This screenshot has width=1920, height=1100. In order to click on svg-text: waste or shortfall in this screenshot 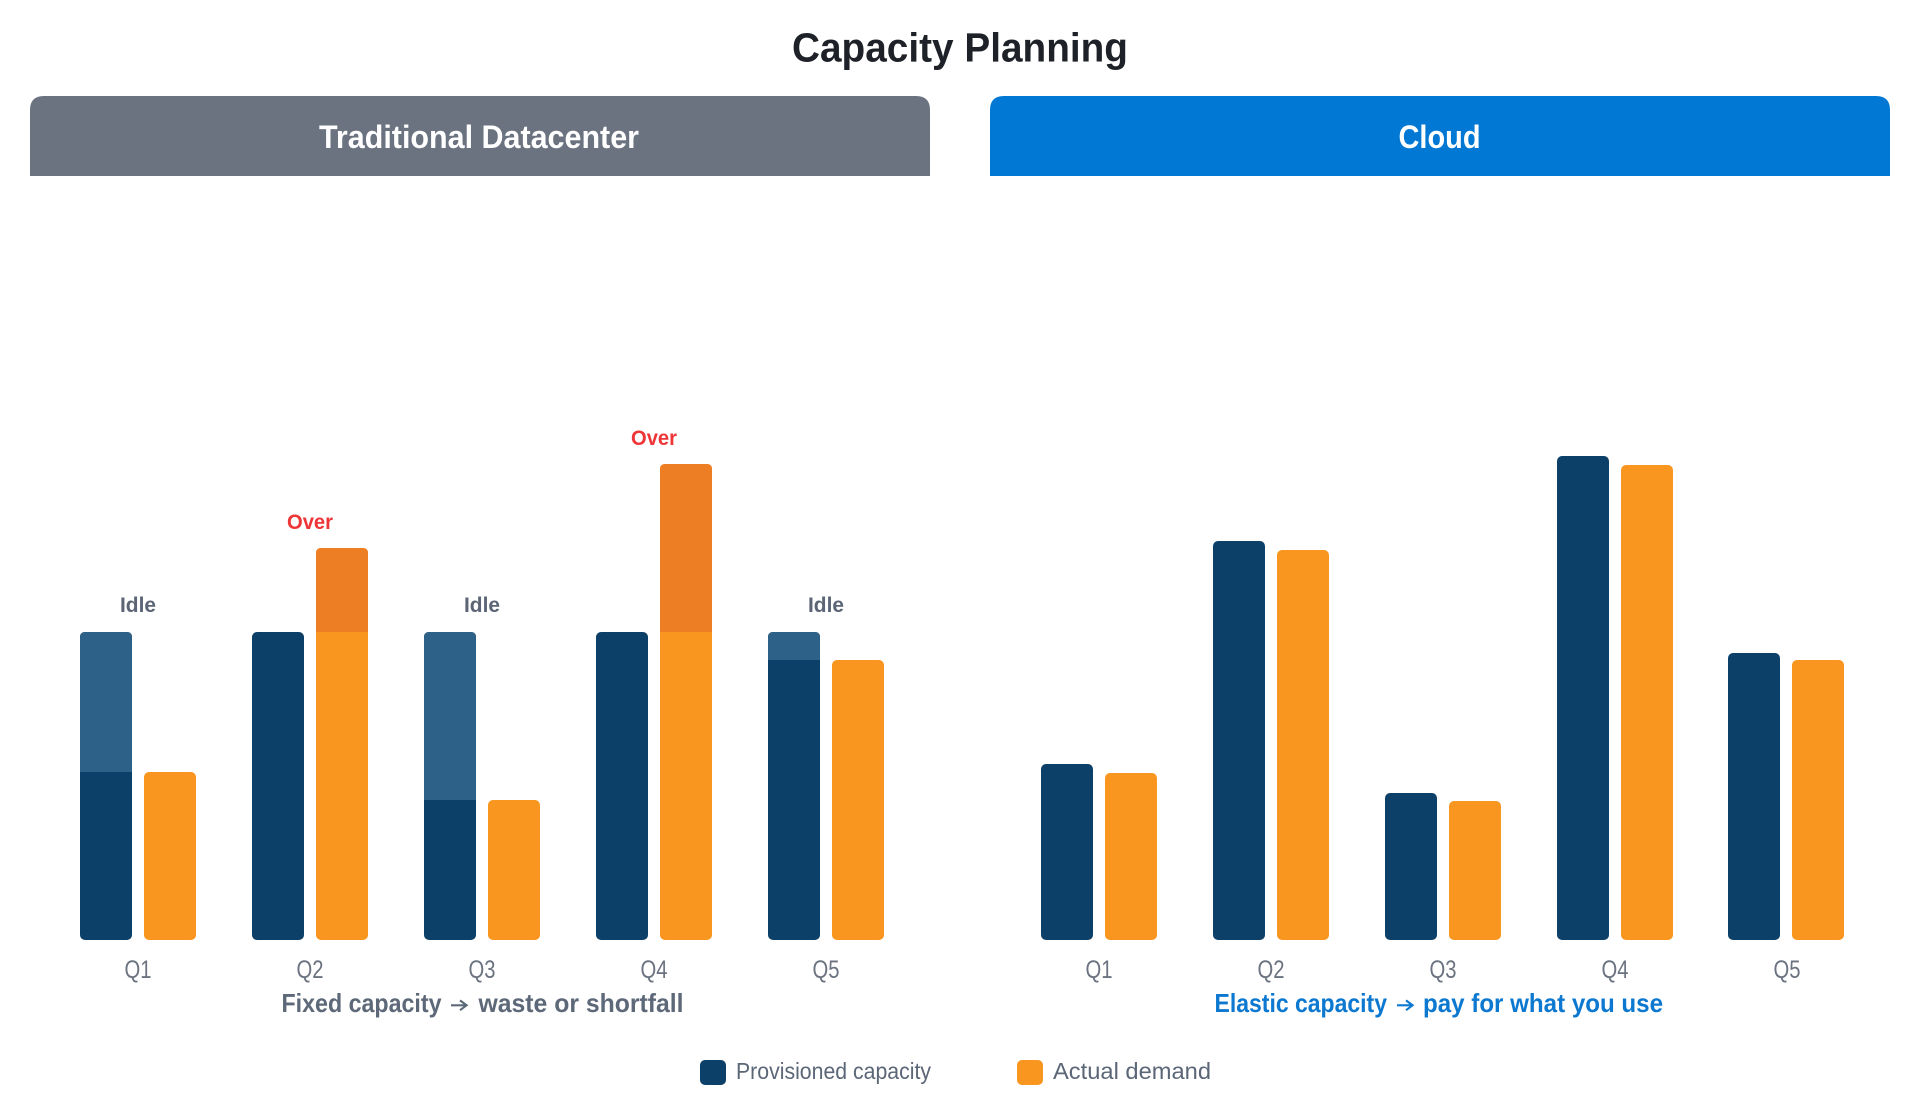, I will do `click(581, 1003)`.